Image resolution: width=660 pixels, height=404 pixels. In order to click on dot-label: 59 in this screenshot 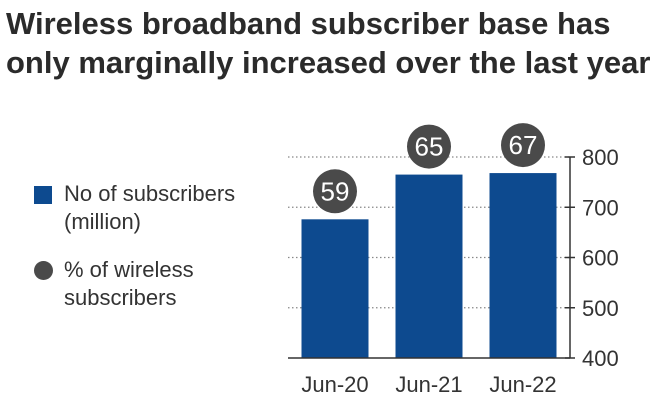, I will do `click(335, 191)`.